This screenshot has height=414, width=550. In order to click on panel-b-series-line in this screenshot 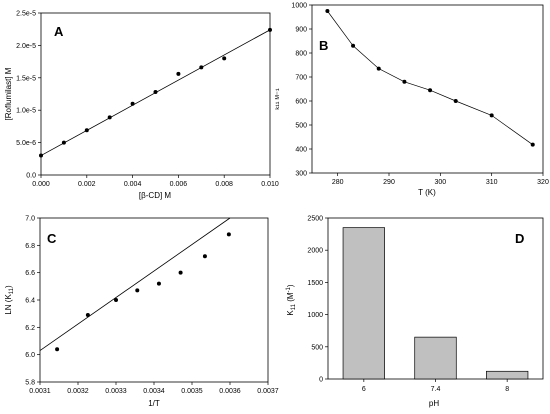, I will do `click(430, 77)`.